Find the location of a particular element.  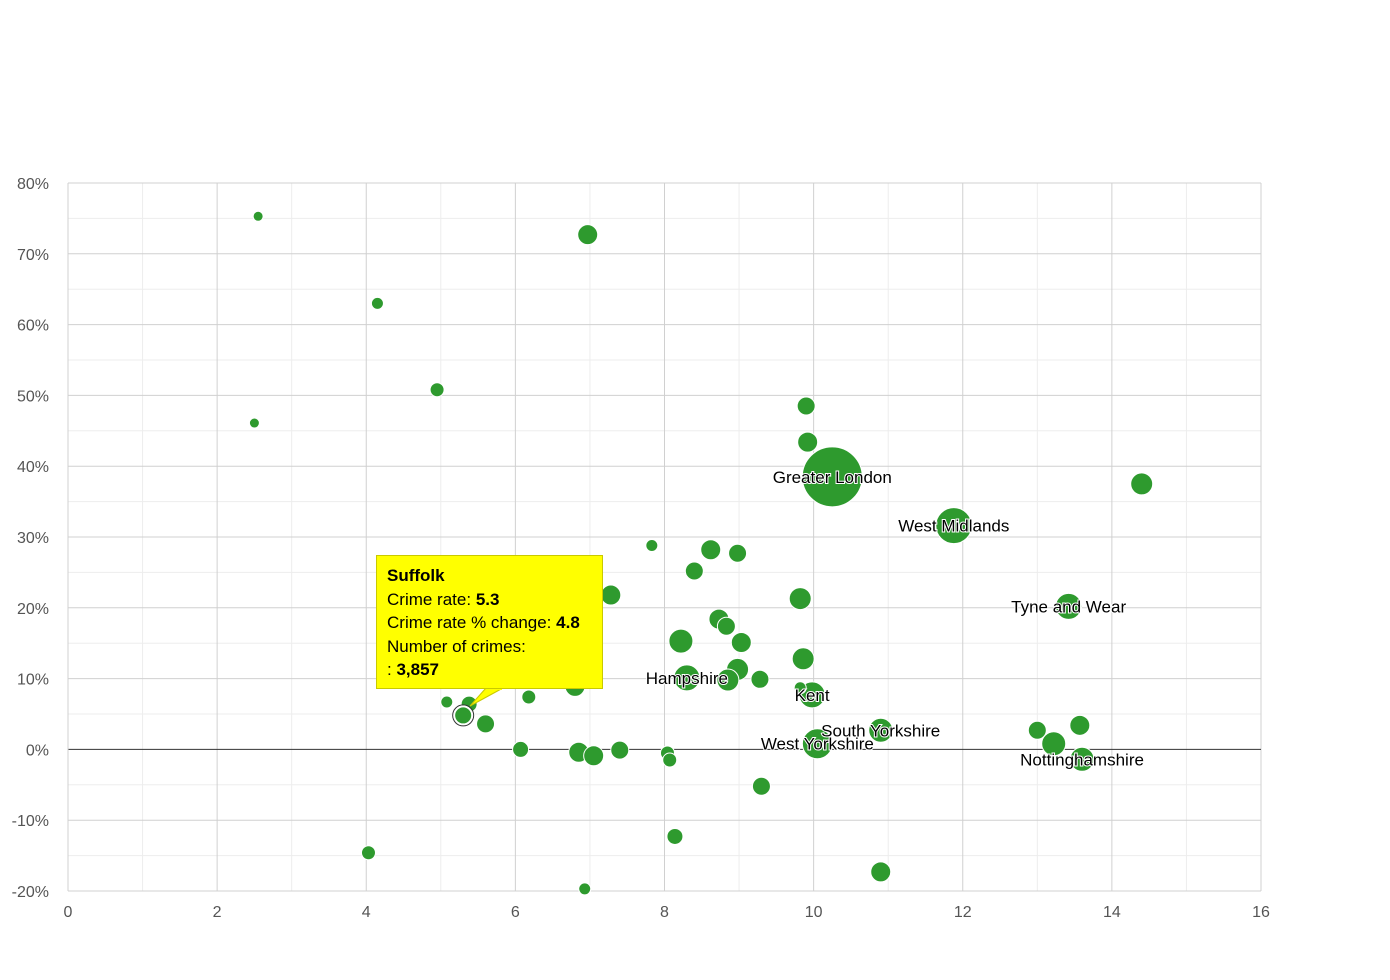

tooltip-change-value: 4.8 is located at coordinates (568, 622).